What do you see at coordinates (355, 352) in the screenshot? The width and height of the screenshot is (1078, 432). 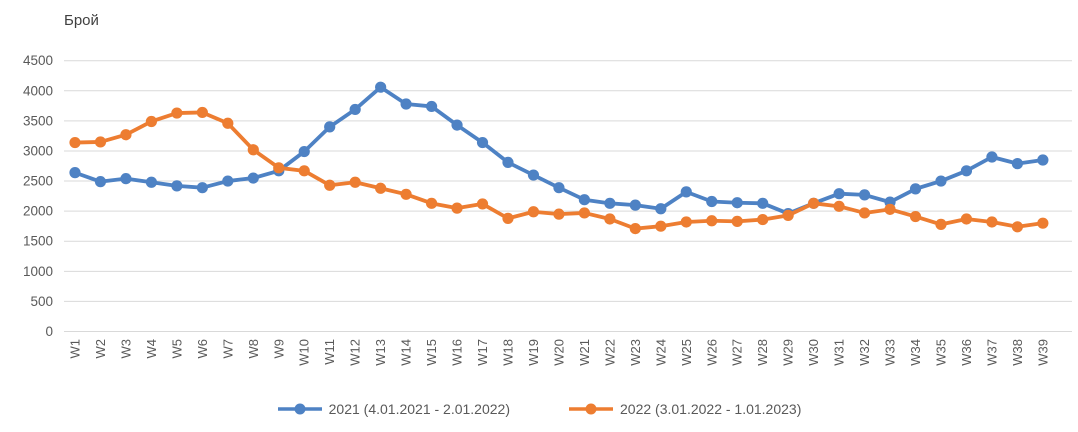 I see `svg-text: W12` at bounding box center [355, 352].